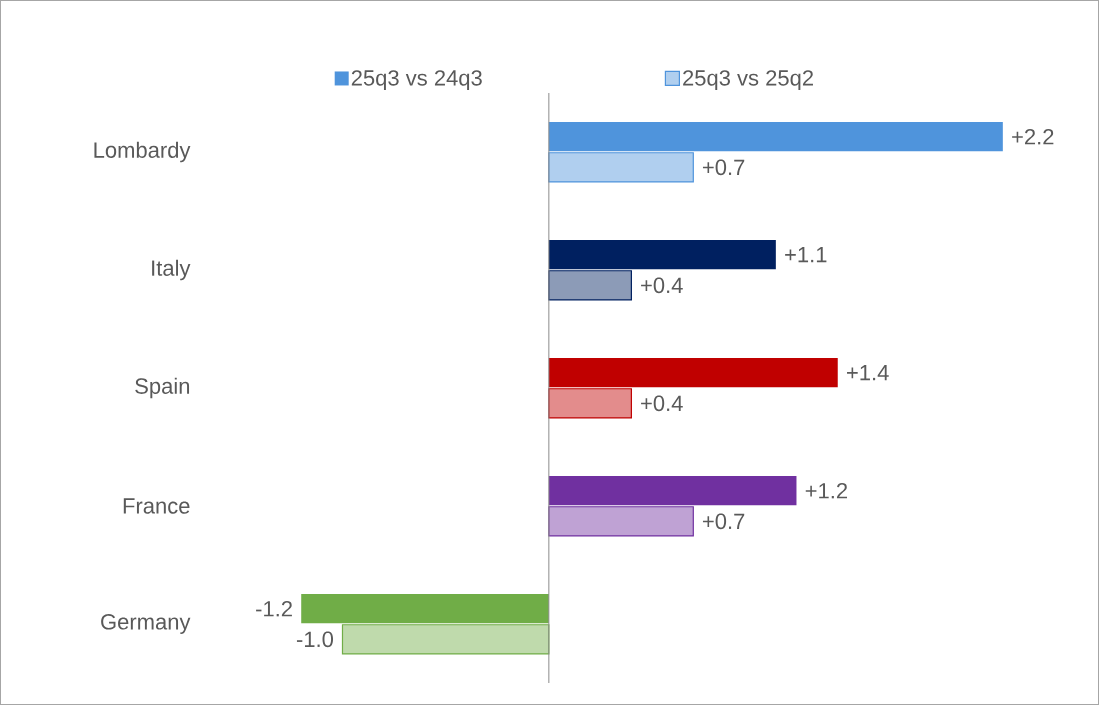  What do you see at coordinates (748, 80) in the screenshot?
I see `legend-label: 25q3 vs 25q2` at bounding box center [748, 80].